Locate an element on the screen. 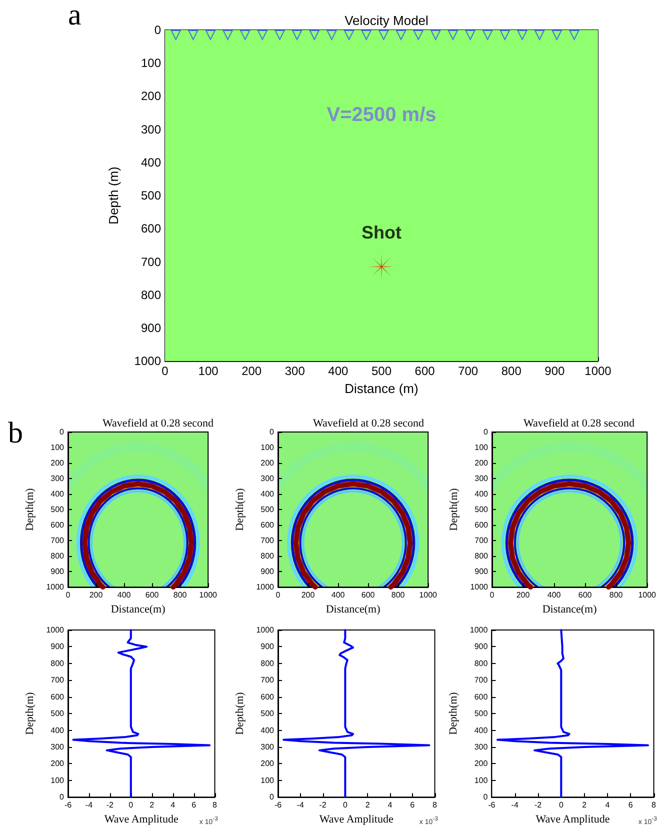 The width and height of the screenshot is (659, 830). chart-title: Wavefield at 0.28 second is located at coordinates (579, 424).